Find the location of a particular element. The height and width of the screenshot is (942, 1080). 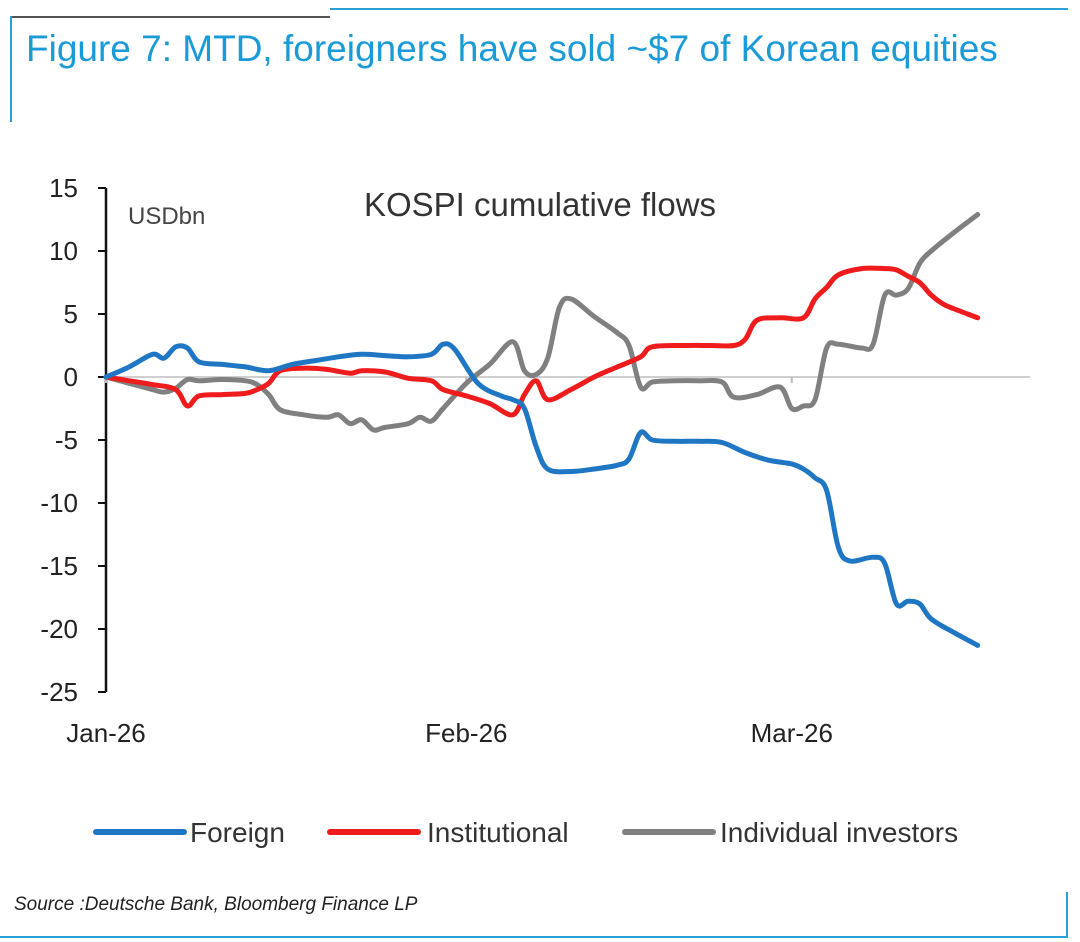

chart-legend: Foreign Institutional Individual investors is located at coordinates (525, 832).